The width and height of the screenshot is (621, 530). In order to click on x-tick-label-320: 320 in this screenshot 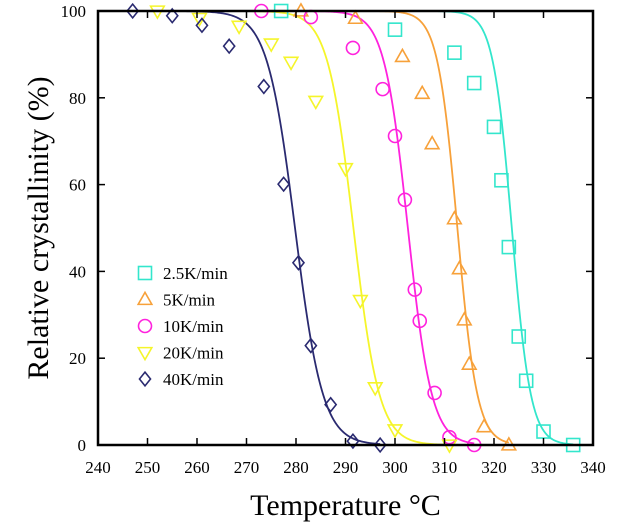, I will do `click(494, 467)`.